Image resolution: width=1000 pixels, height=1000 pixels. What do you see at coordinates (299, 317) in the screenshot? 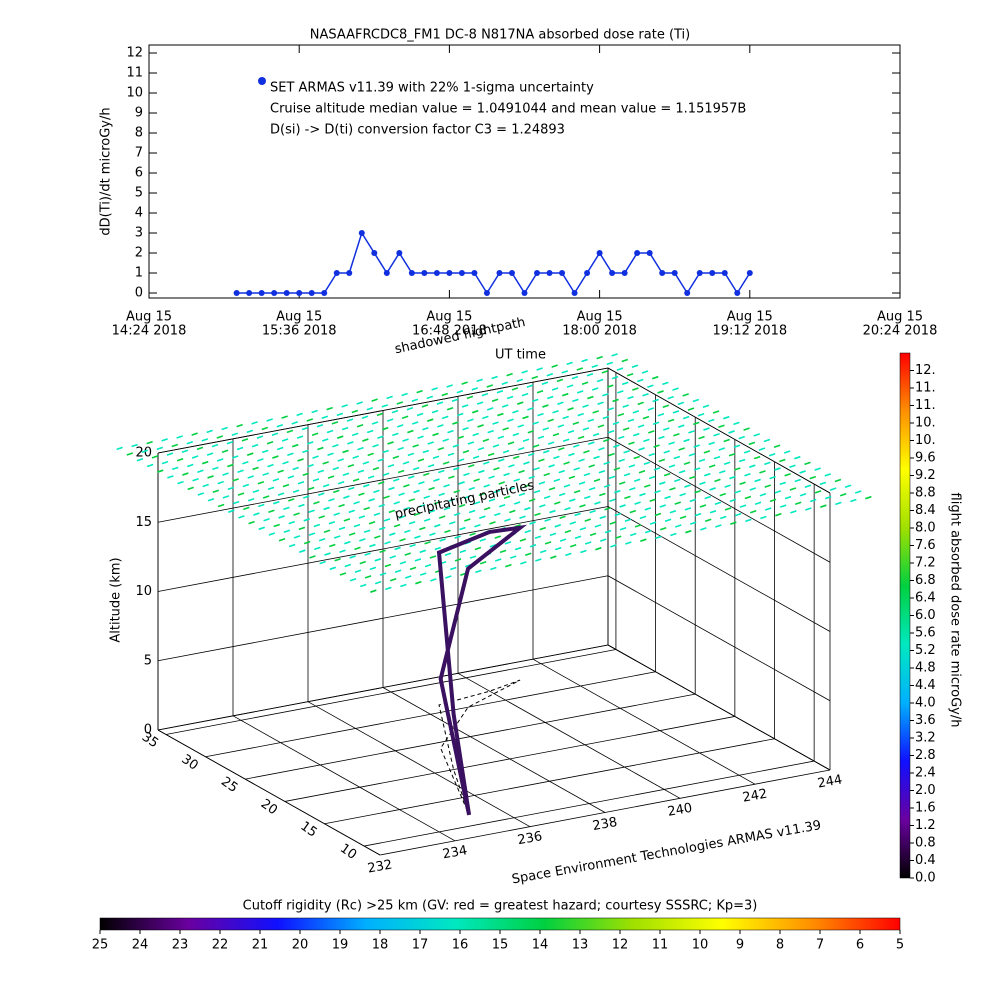
I see `x-tick-label: Aug 15` at bounding box center [299, 317].